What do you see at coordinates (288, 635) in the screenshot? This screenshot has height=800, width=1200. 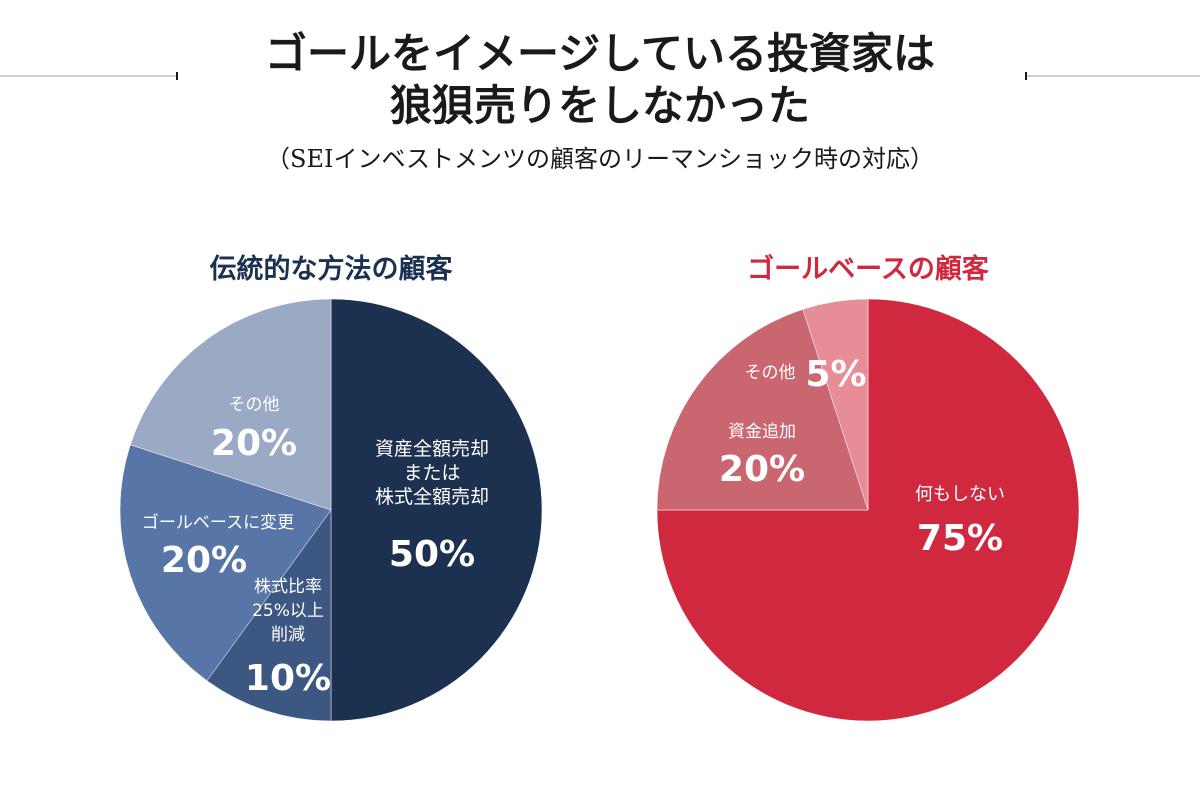 I see `slice-label: 削減` at bounding box center [288, 635].